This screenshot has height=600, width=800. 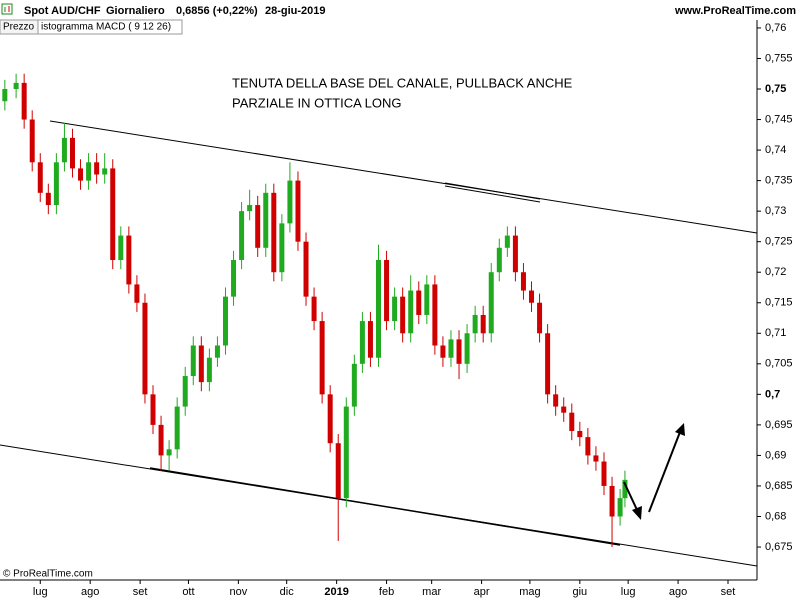 I want to click on tab-label: Prezzo, so click(x=19, y=27).